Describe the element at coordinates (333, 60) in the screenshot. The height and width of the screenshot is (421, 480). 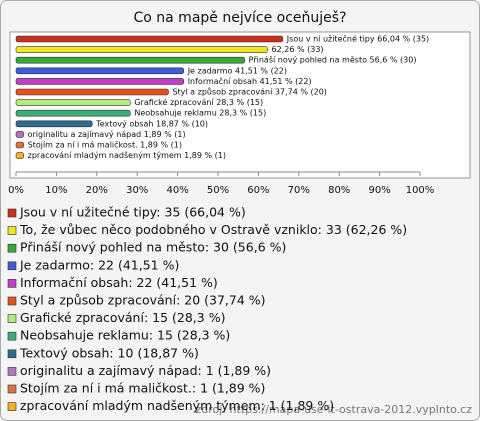
I see `bar-label: Přináší nový pohled na město 56,6 % (30)` at that location.